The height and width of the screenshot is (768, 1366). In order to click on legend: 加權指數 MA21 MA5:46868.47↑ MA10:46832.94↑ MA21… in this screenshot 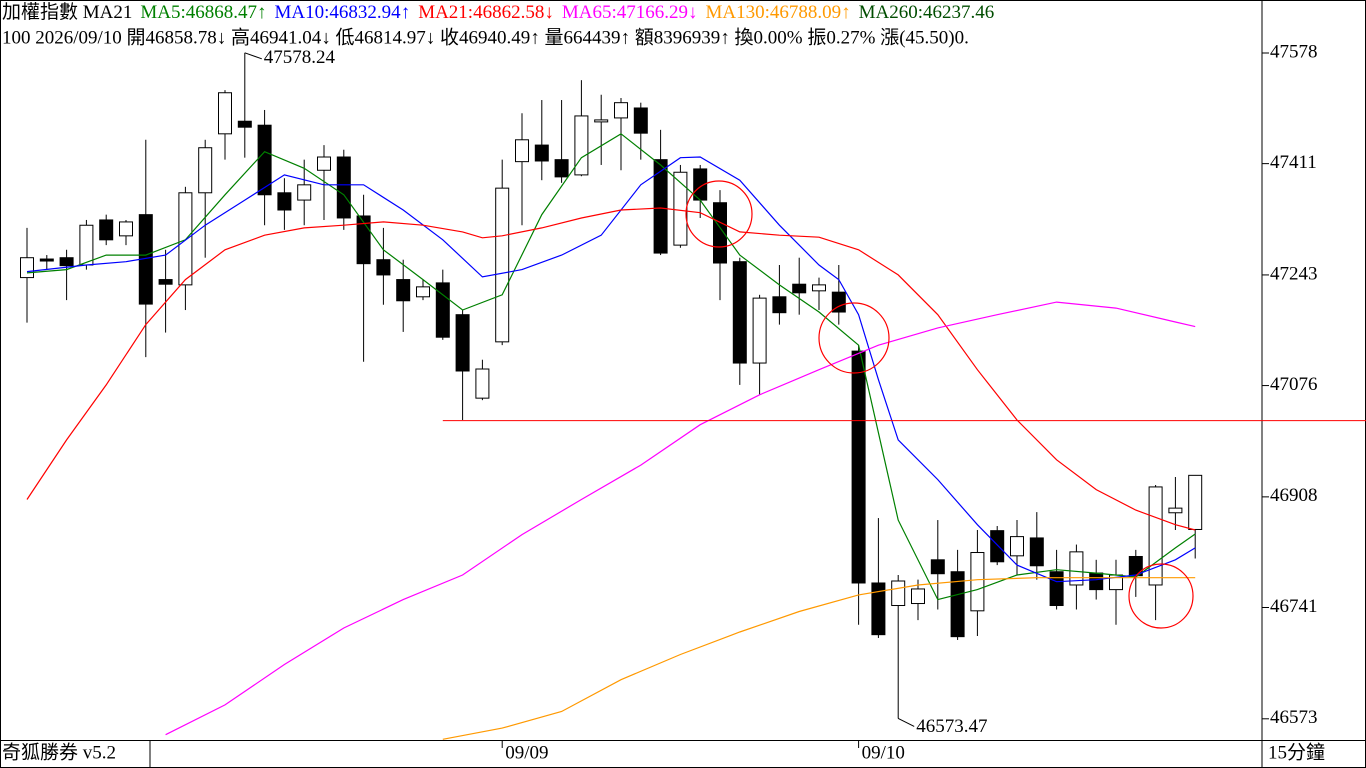, I will do `click(498, 12)`.